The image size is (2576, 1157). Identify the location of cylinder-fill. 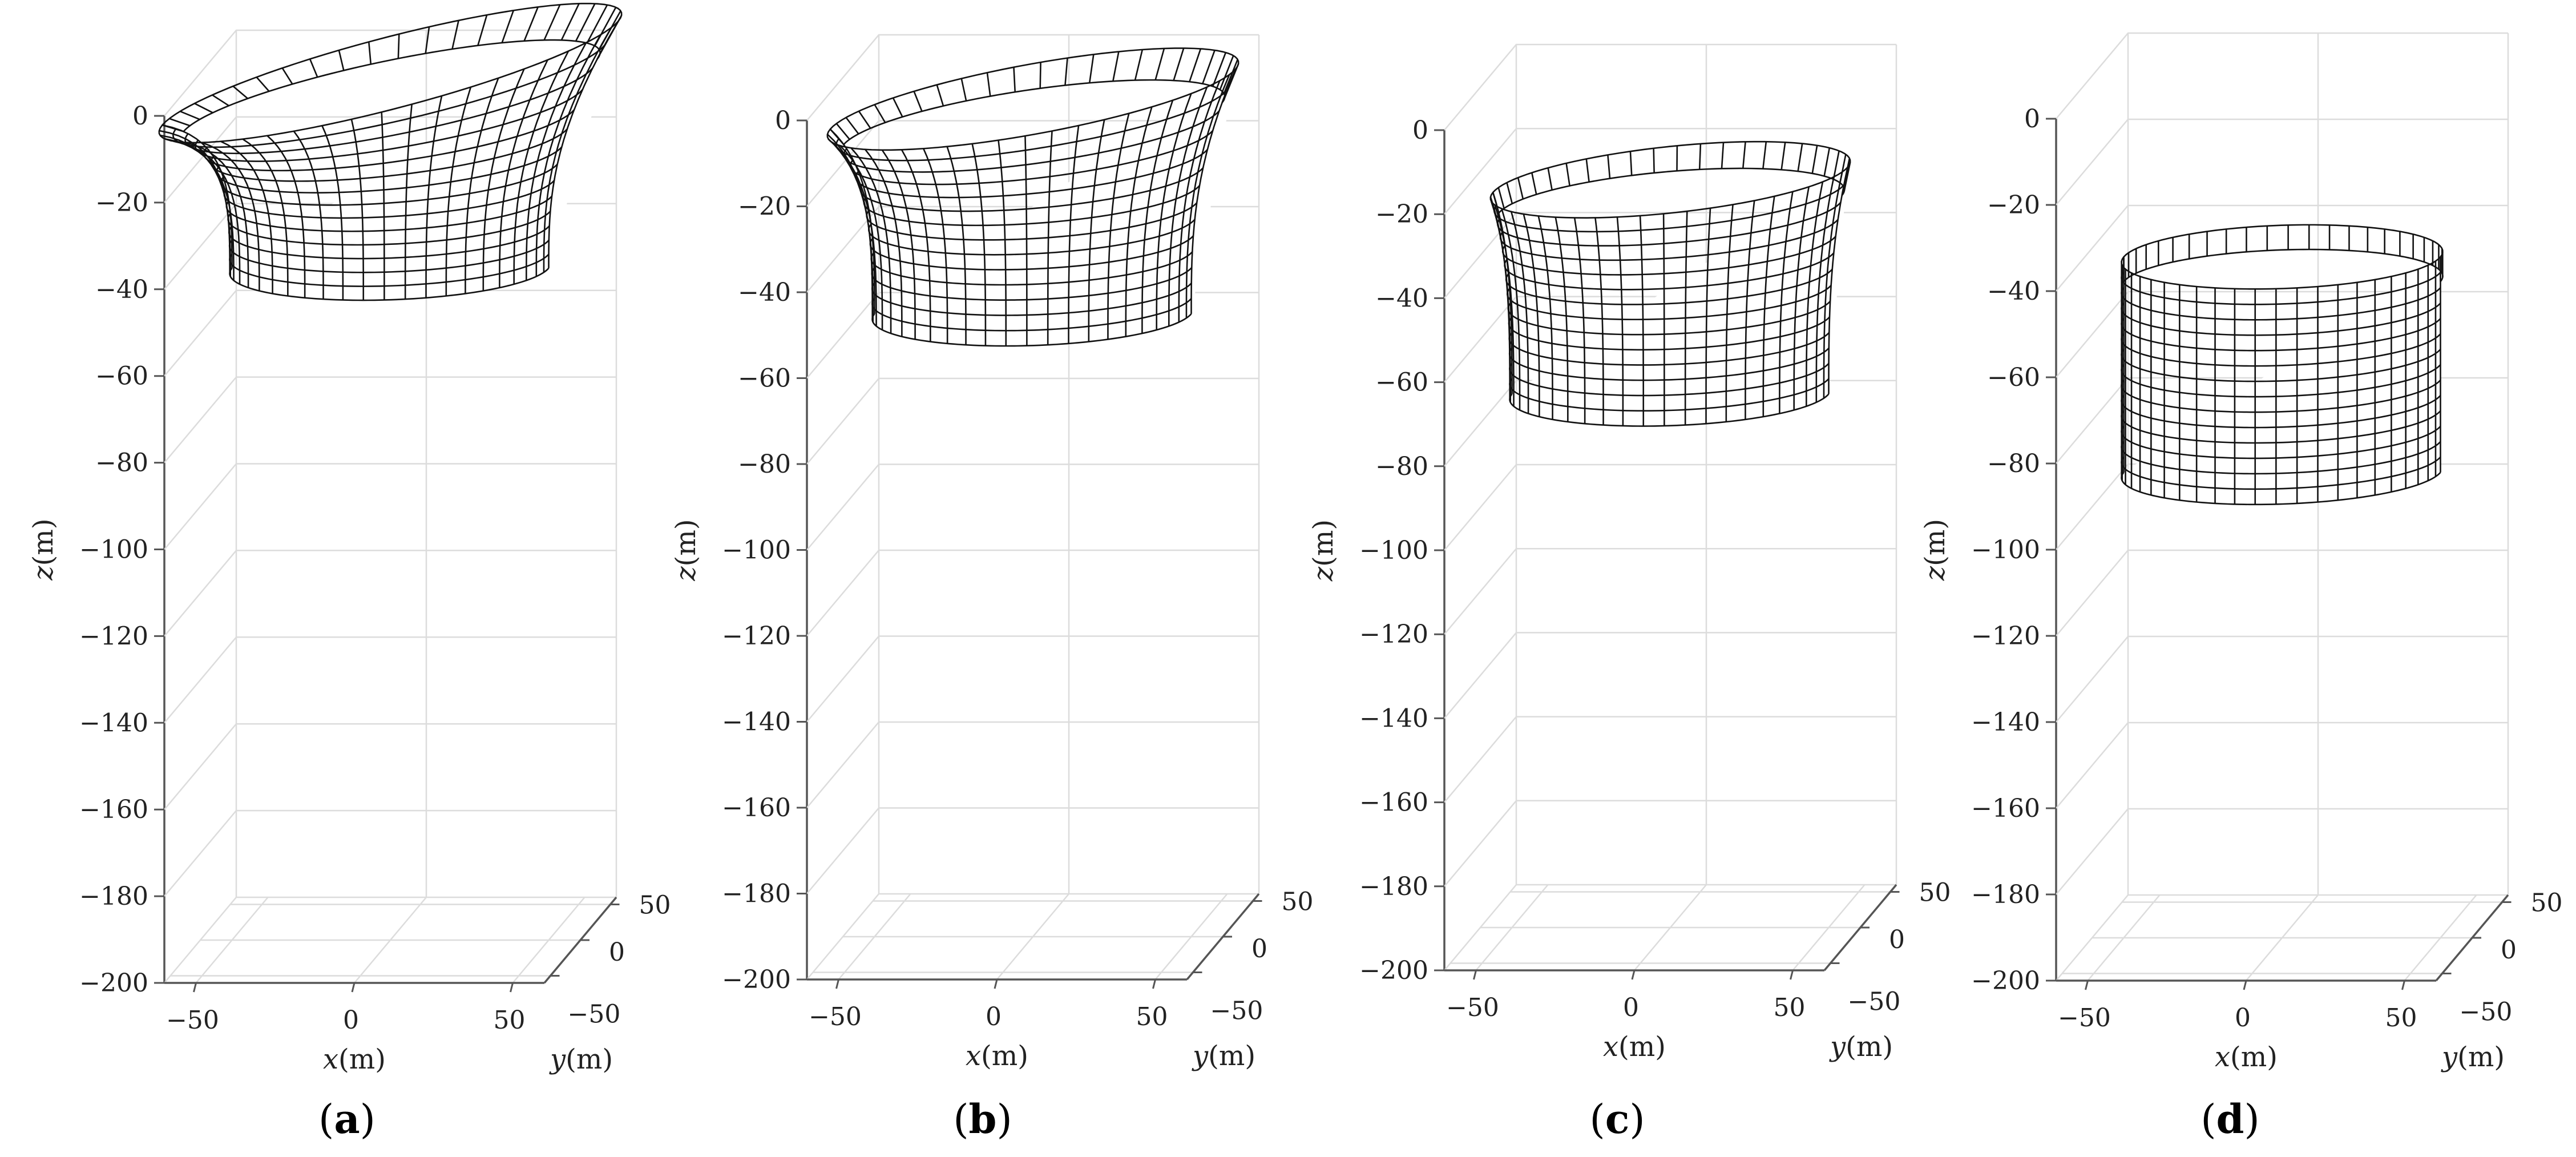
(392, 152).